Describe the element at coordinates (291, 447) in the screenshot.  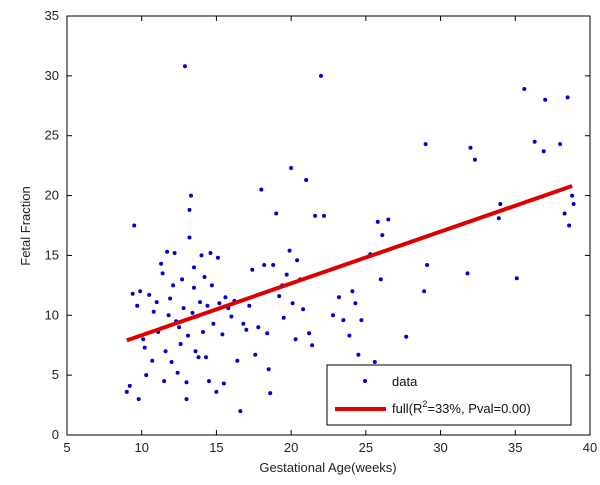
I see `x-tick-label: 20` at that location.